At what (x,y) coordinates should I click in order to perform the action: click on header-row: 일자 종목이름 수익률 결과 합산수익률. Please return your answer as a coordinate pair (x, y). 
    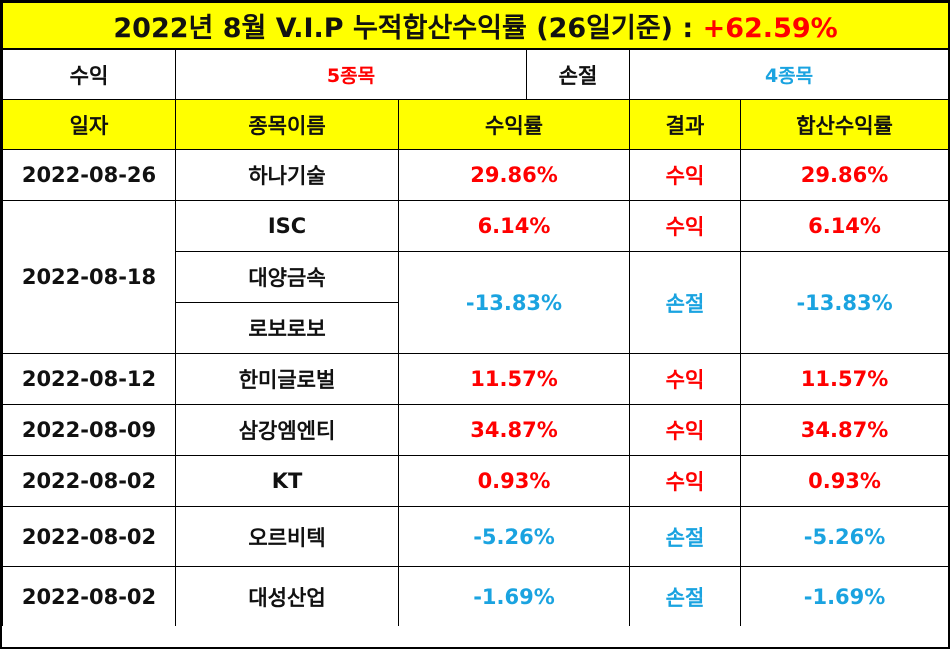
    Looking at the image, I should click on (476, 124).